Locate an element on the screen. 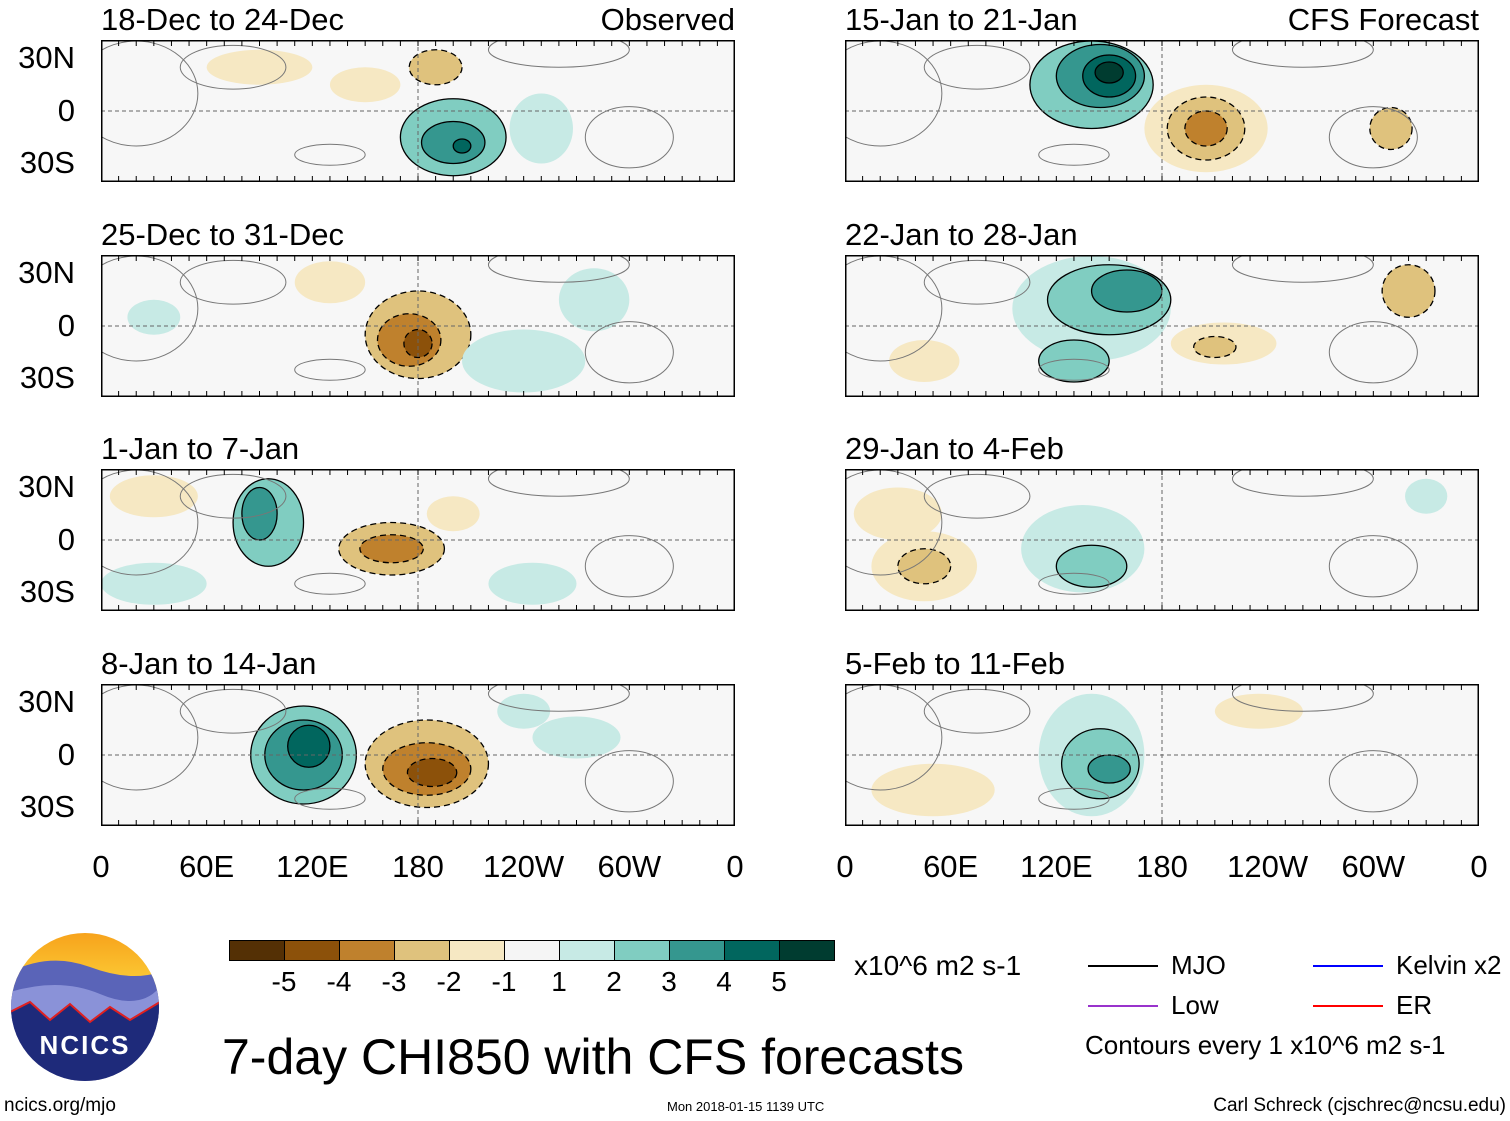 This screenshot has width=1510, height=1121. contour-note: Contours every 1 x10^6 m2 s-1 is located at coordinates (1265, 1045).